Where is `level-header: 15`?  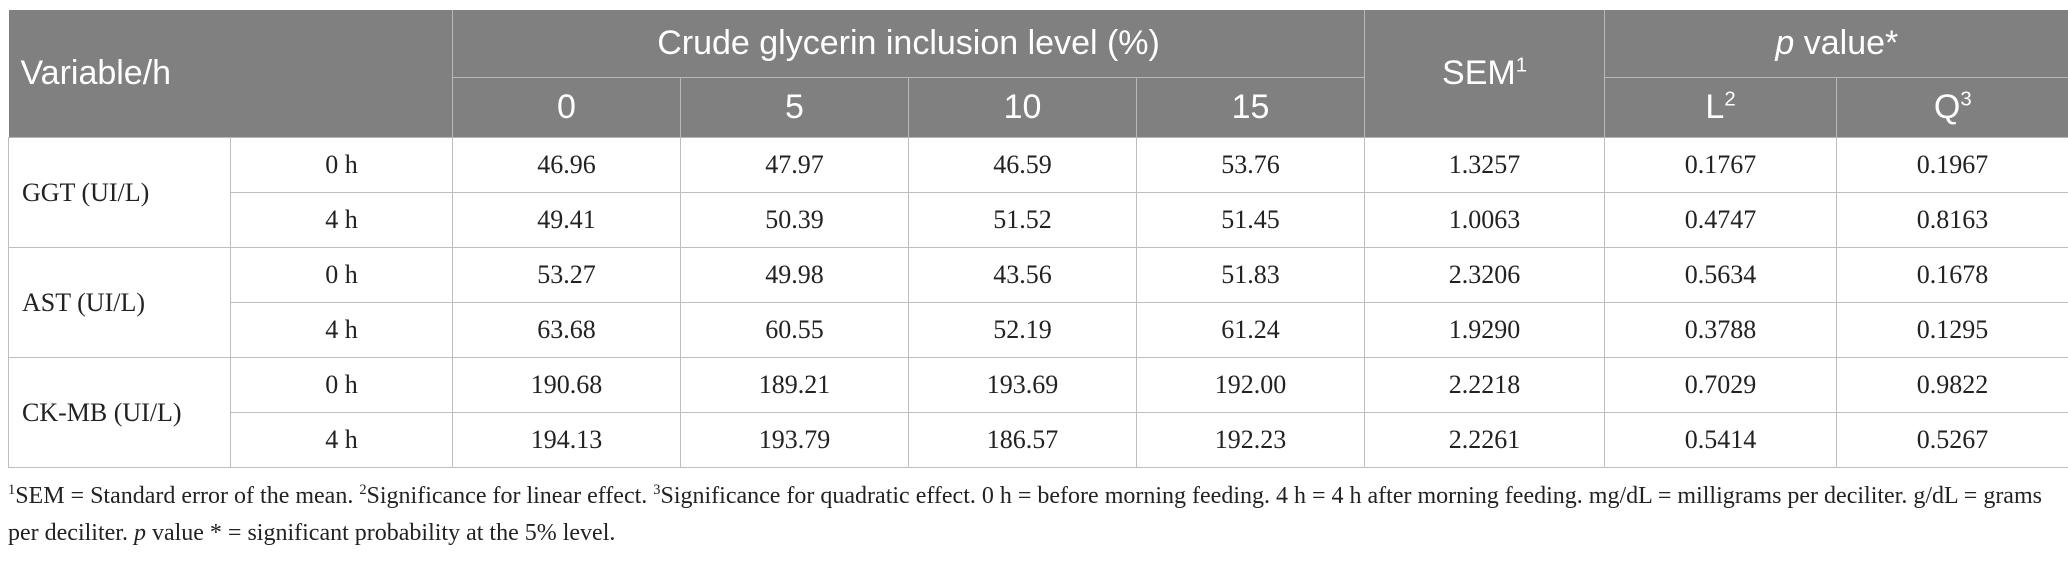 level-header: 15 is located at coordinates (1251, 107).